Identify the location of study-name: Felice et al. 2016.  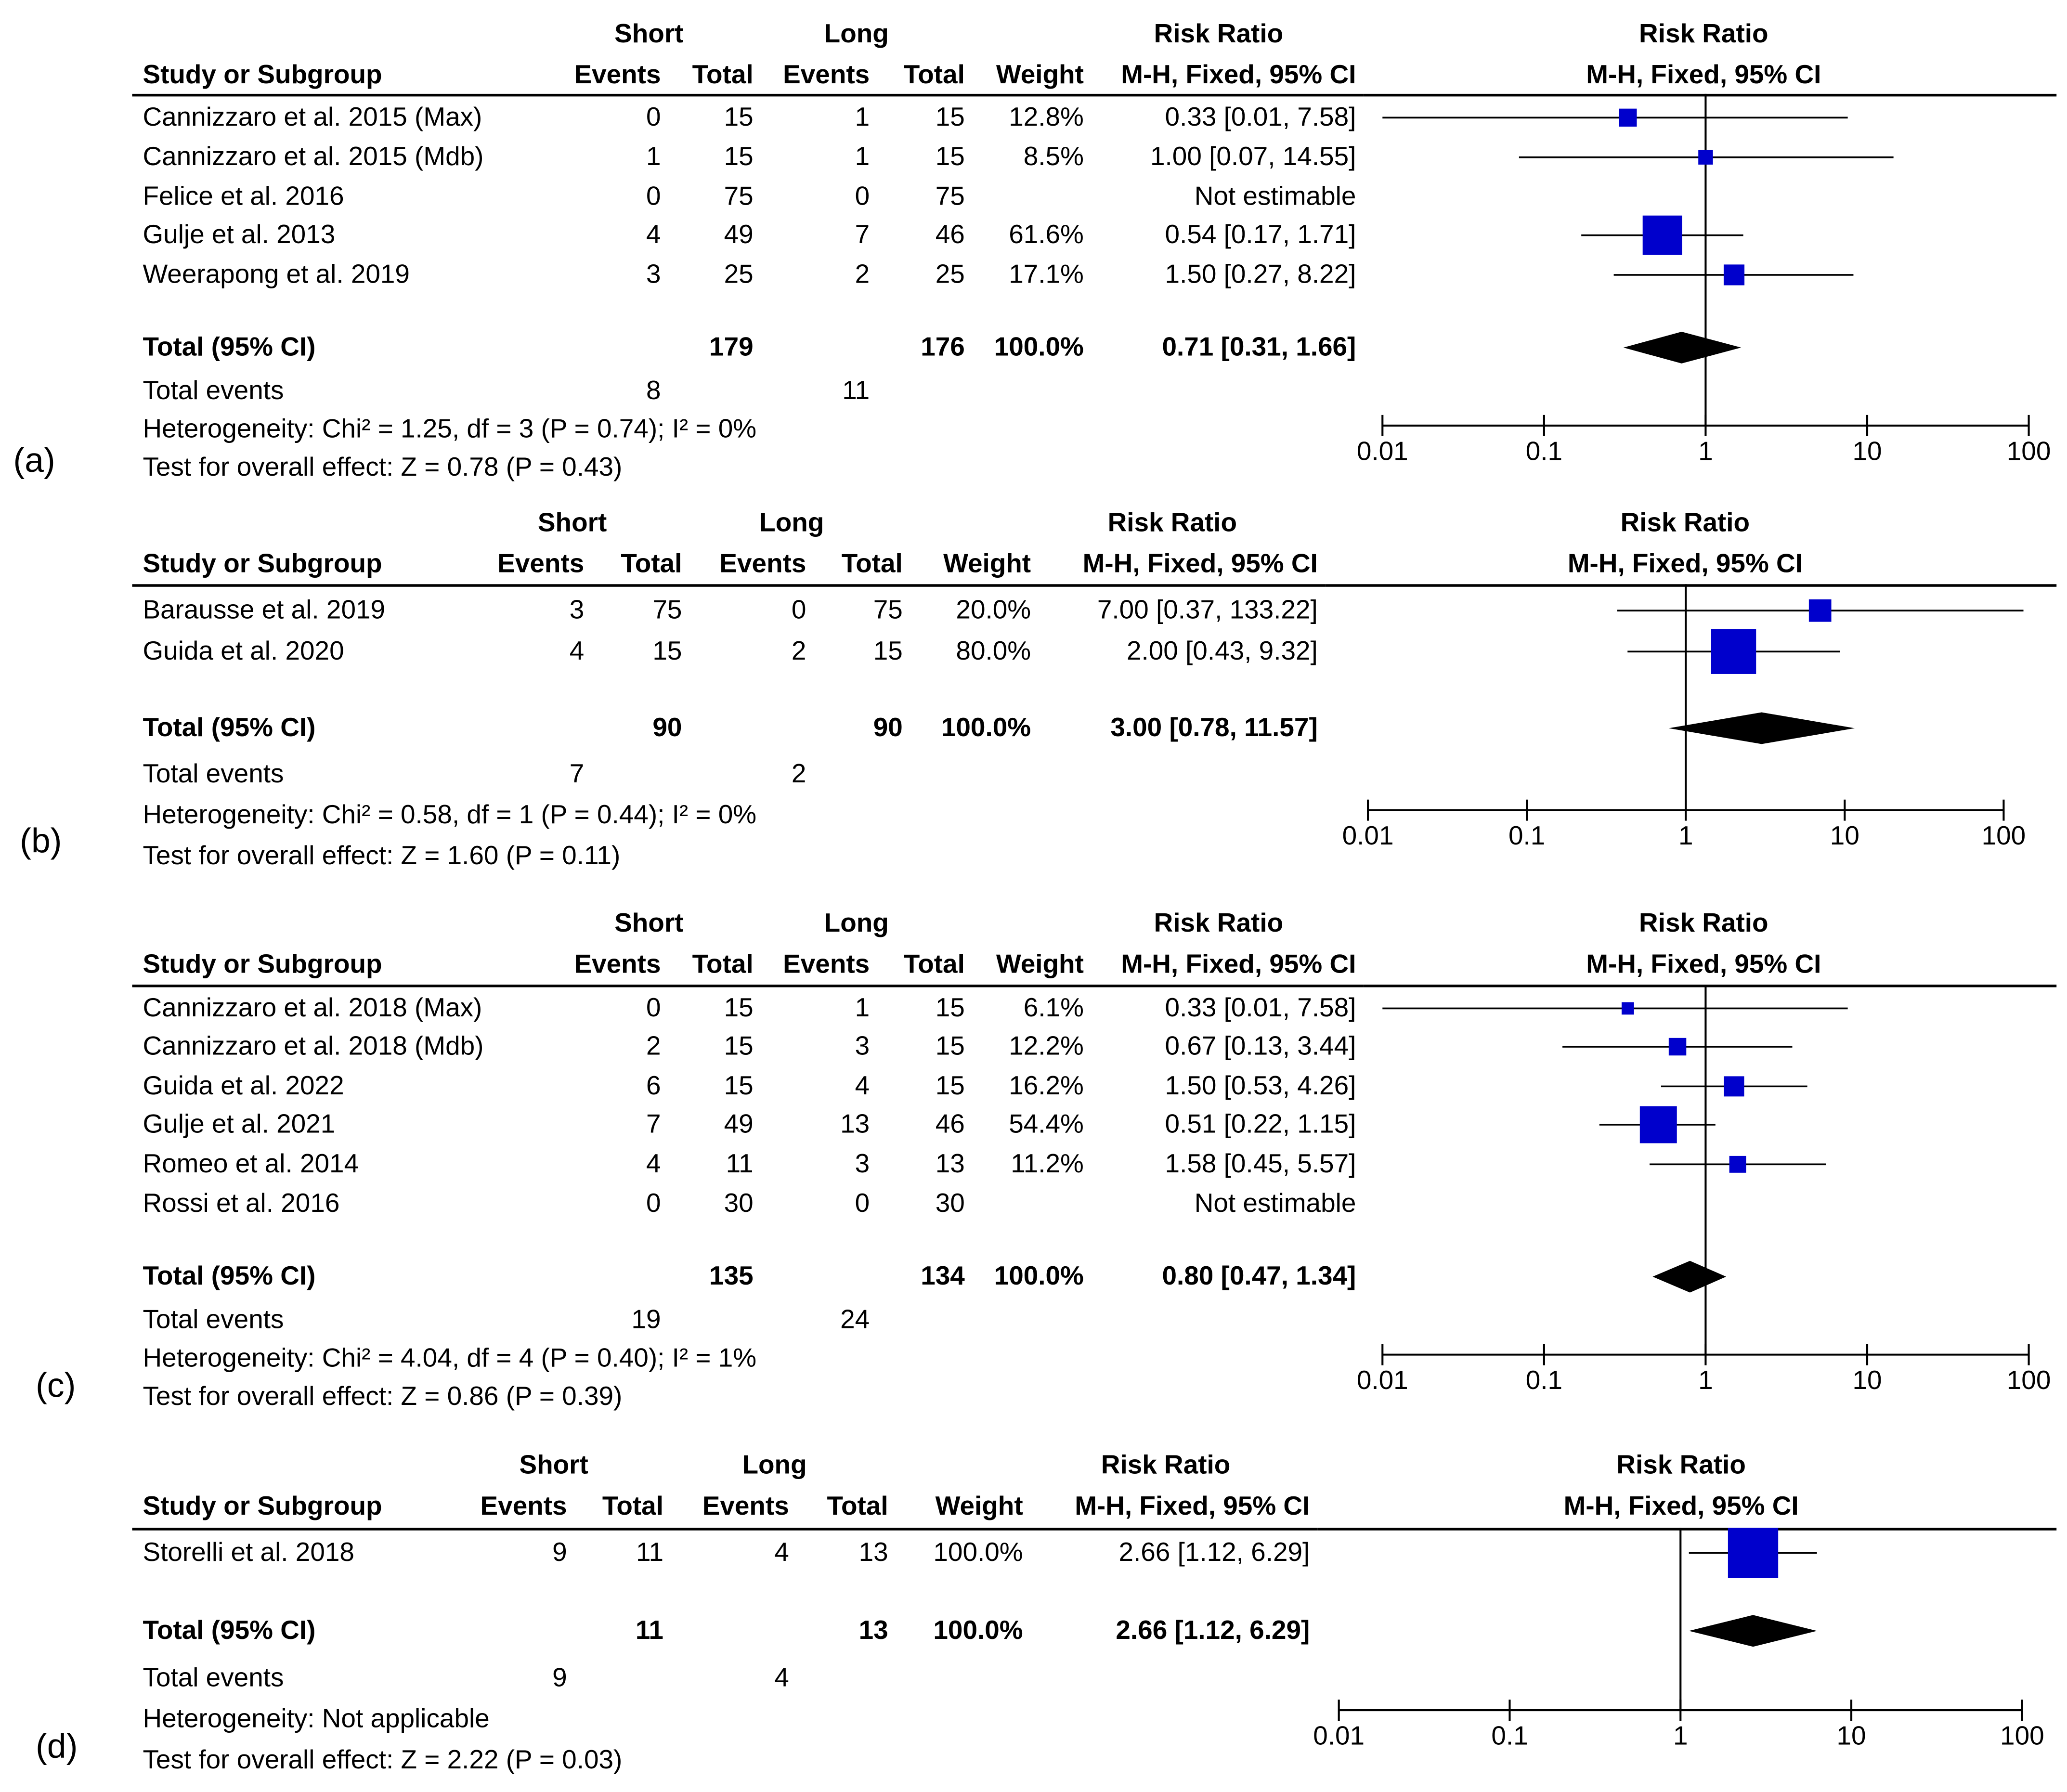
(243, 197).